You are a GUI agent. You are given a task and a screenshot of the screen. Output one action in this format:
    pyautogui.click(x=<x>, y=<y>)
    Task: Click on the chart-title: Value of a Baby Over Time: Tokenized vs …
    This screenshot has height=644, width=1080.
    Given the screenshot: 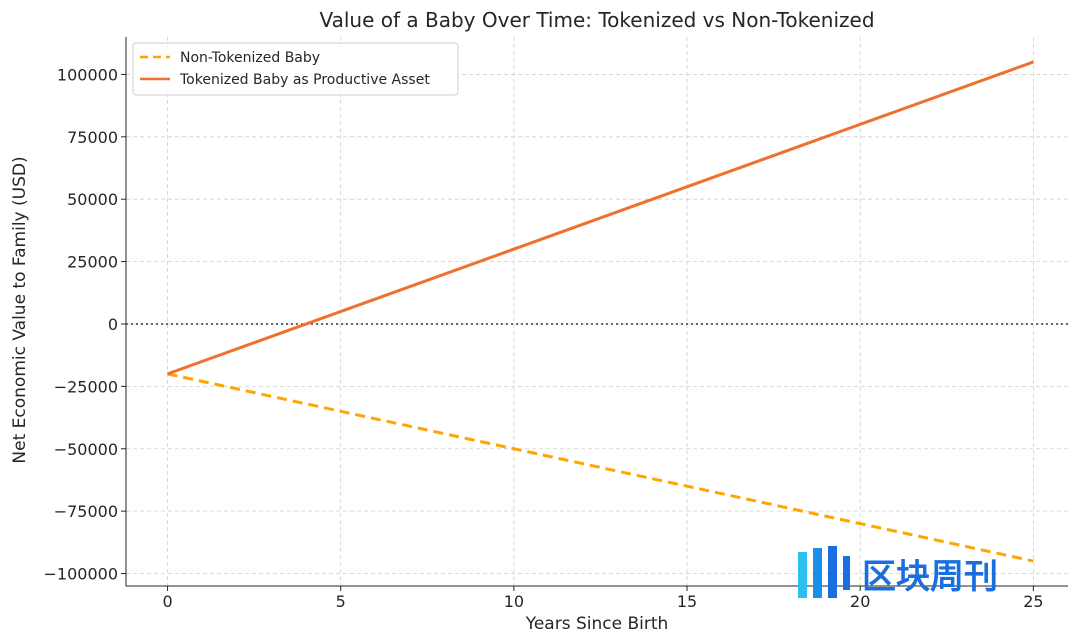 What is the action you would take?
    pyautogui.click(x=596, y=20)
    